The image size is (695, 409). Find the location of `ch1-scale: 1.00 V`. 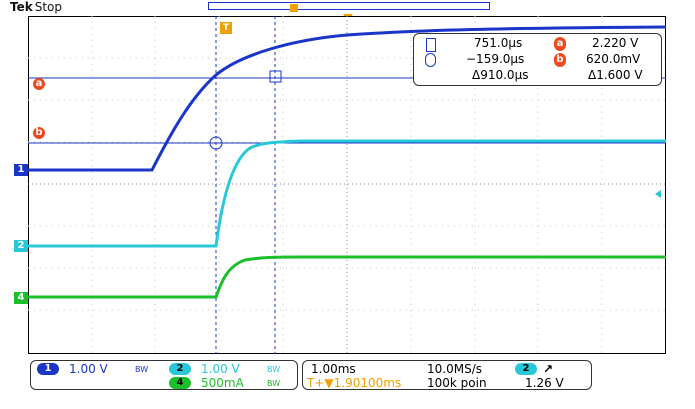

ch1-scale: 1.00 V is located at coordinates (88, 369).